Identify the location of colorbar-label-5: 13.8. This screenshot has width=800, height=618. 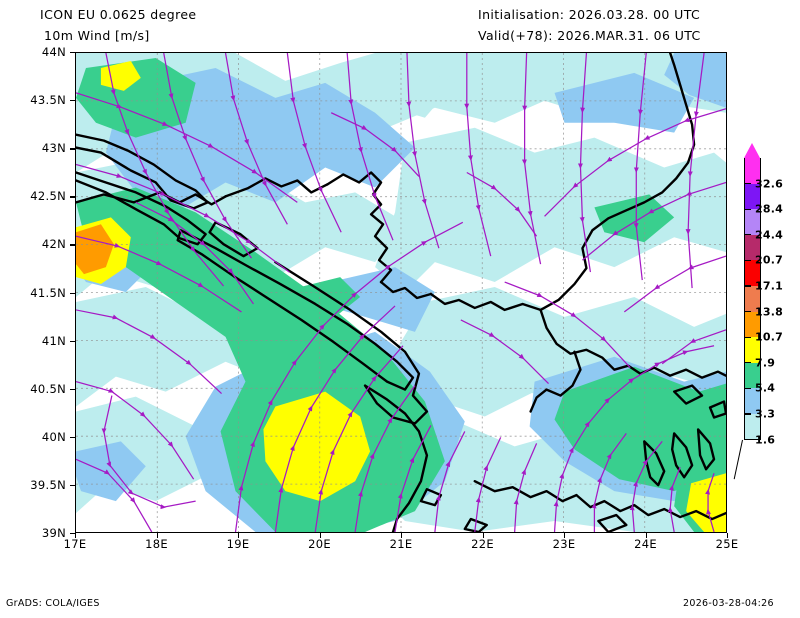
(769, 312).